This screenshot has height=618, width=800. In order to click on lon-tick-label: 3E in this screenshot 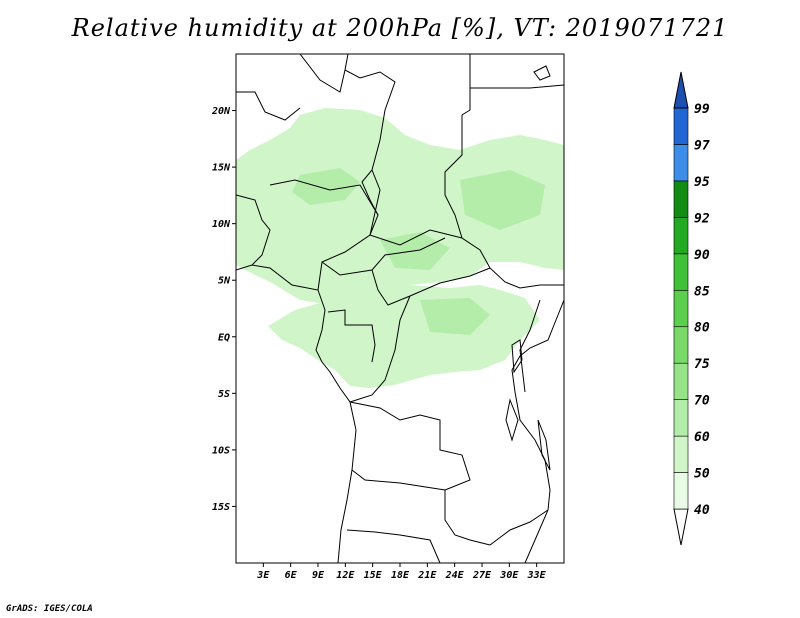, I will do `click(263, 575)`.